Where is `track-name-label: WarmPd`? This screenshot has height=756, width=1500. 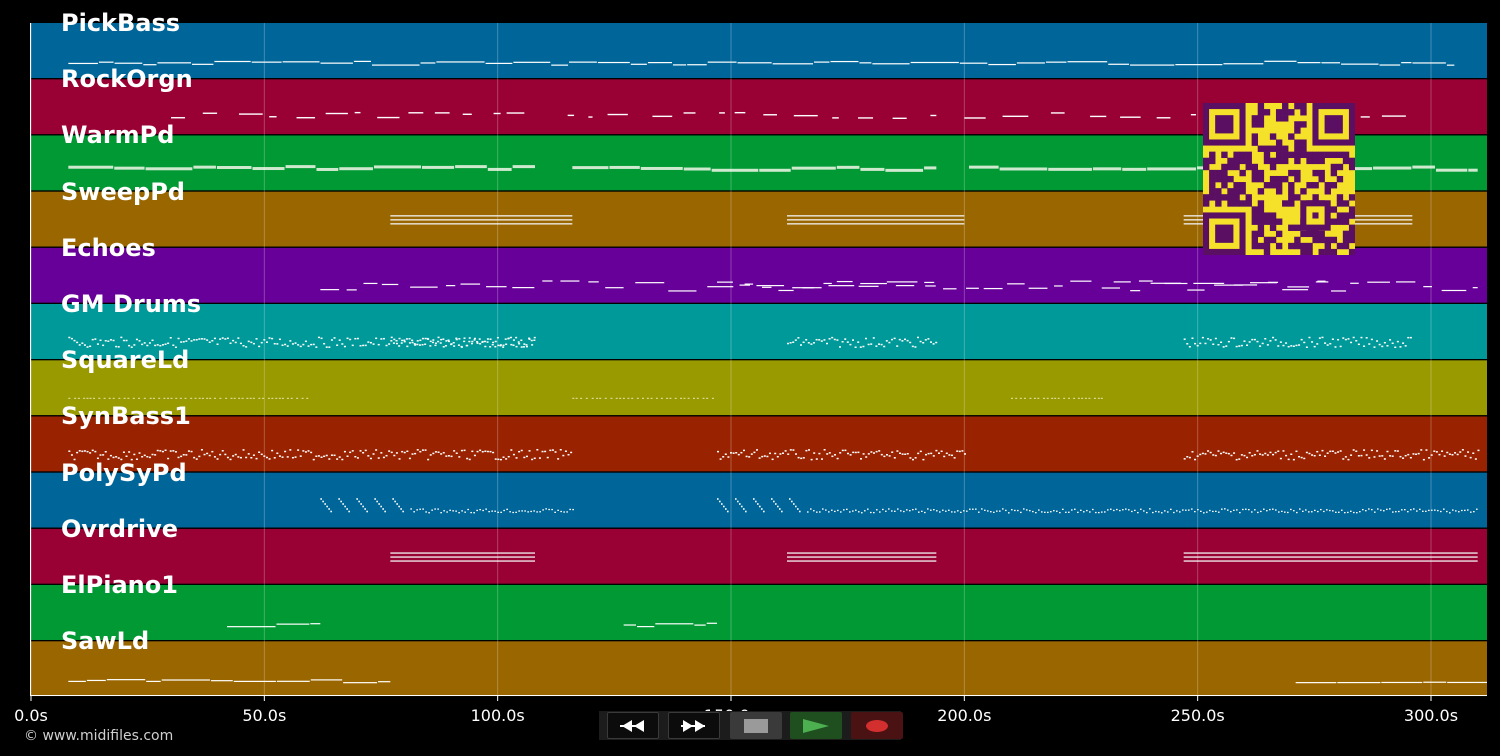 track-name-label: WarmPd is located at coordinates (118, 135).